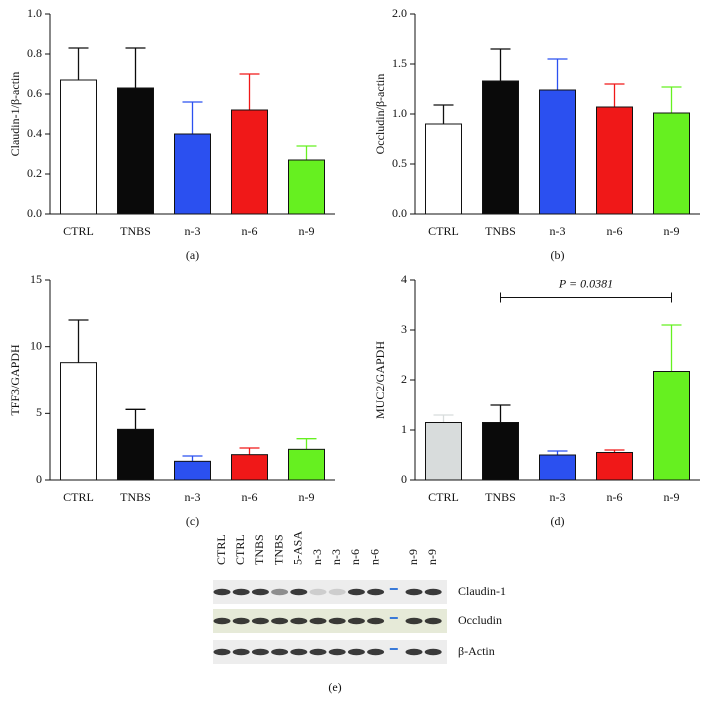 This screenshot has width=728, height=720. I want to click on y-tick-label: 0.4, so click(34, 133).